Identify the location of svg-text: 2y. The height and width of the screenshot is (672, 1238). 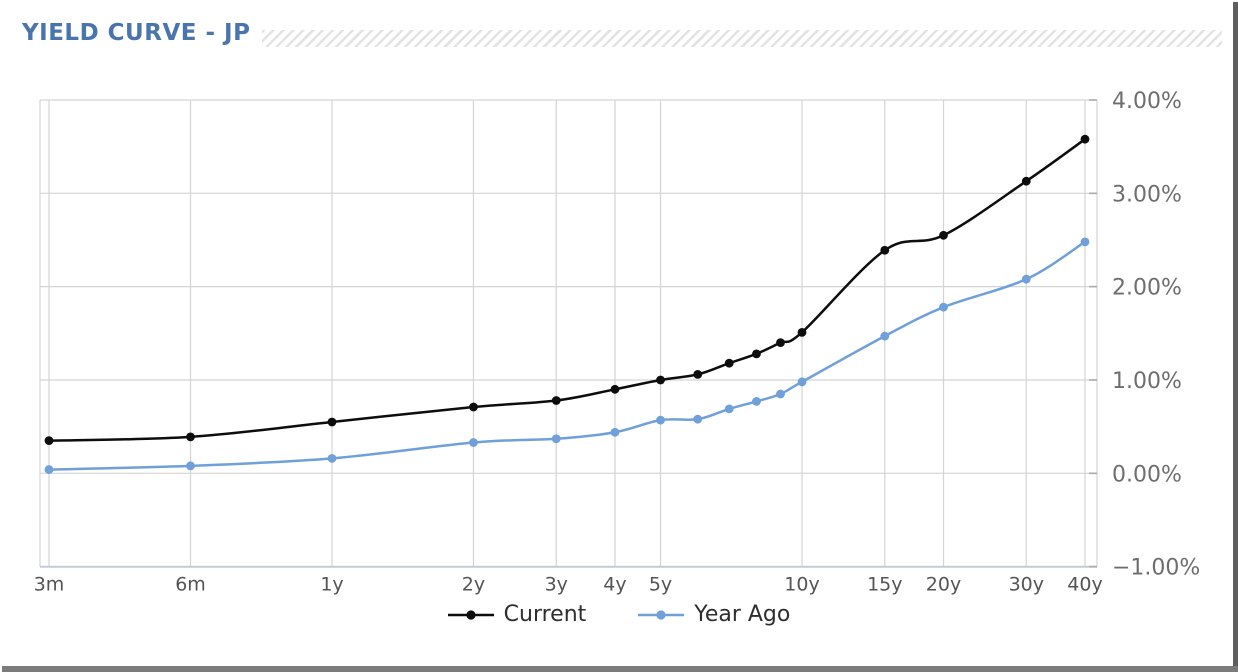
(473, 585).